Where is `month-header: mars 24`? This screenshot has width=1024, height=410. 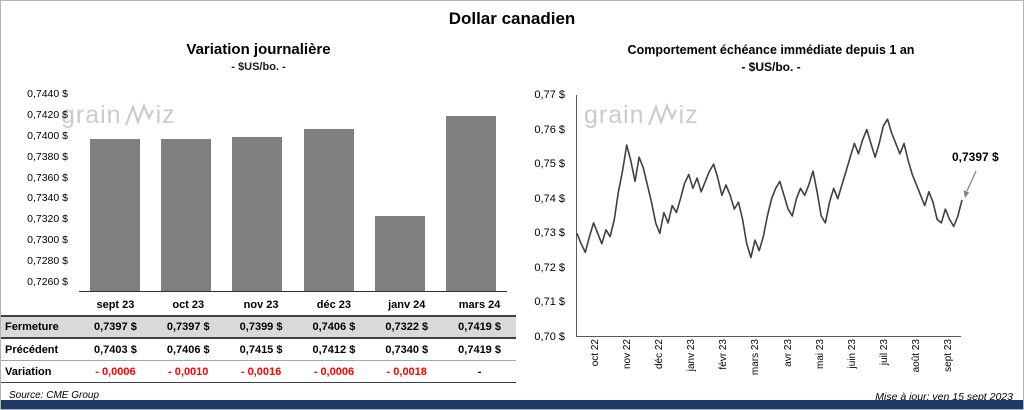 month-header: mars 24 is located at coordinates (479, 305).